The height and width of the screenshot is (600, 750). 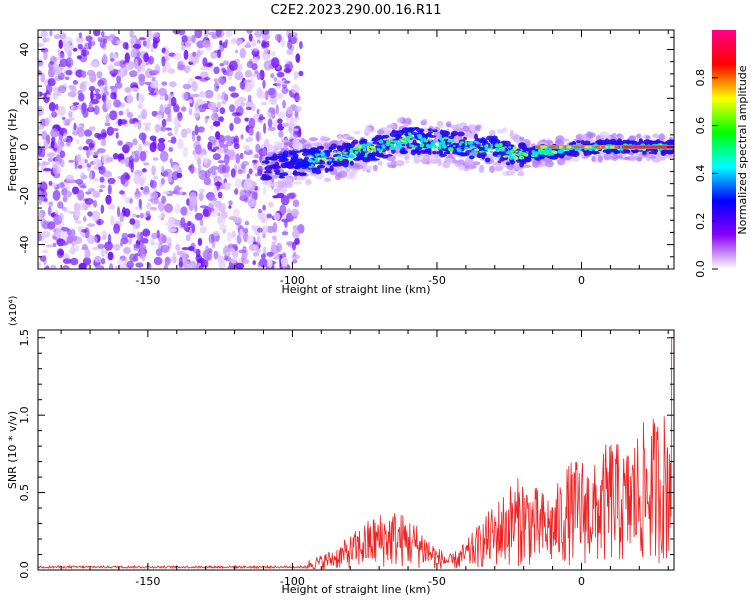 What do you see at coordinates (565, 147) in the screenshot?
I see `trace-hot-spot` at bounding box center [565, 147].